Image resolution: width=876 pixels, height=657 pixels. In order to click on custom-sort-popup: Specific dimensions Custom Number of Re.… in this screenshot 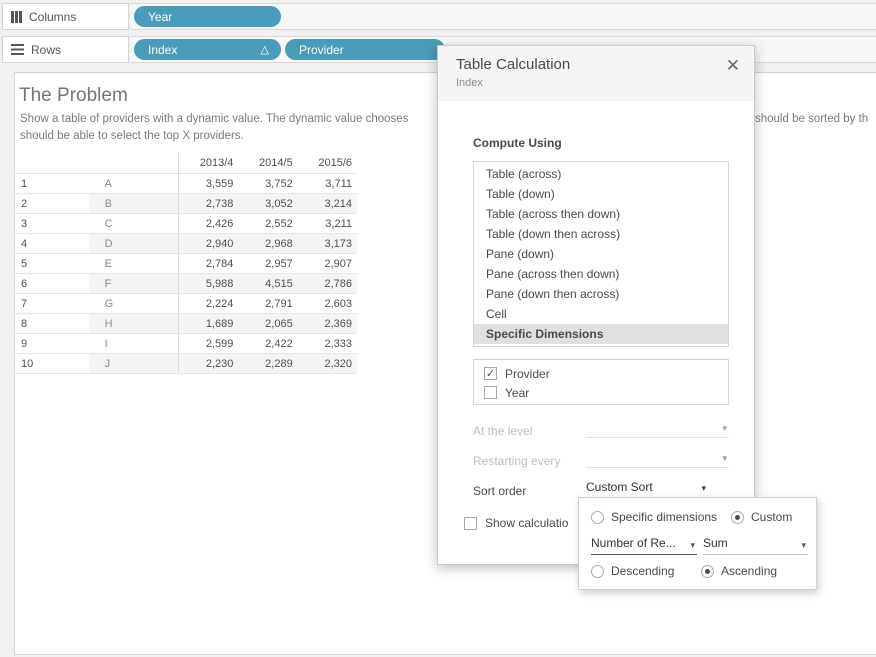, I will do `click(697, 543)`.